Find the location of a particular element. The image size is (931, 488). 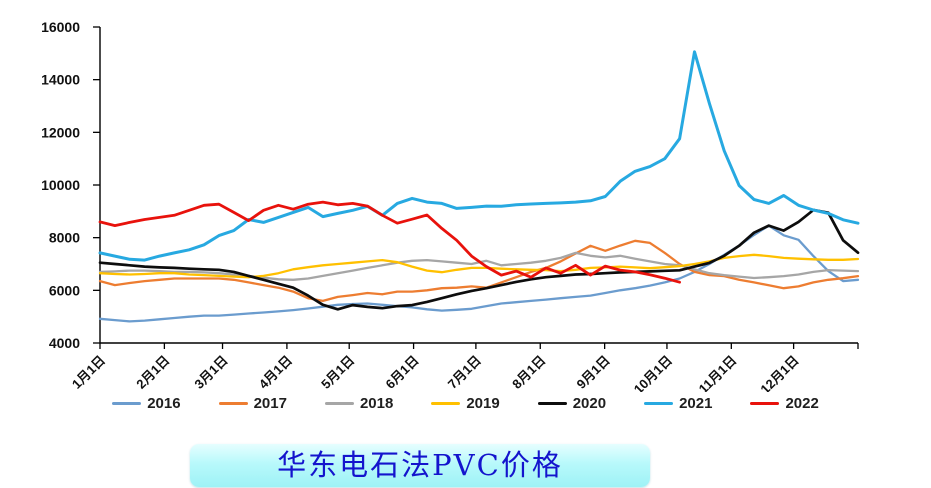

legend-label-2016: 2016 is located at coordinates (164, 403).